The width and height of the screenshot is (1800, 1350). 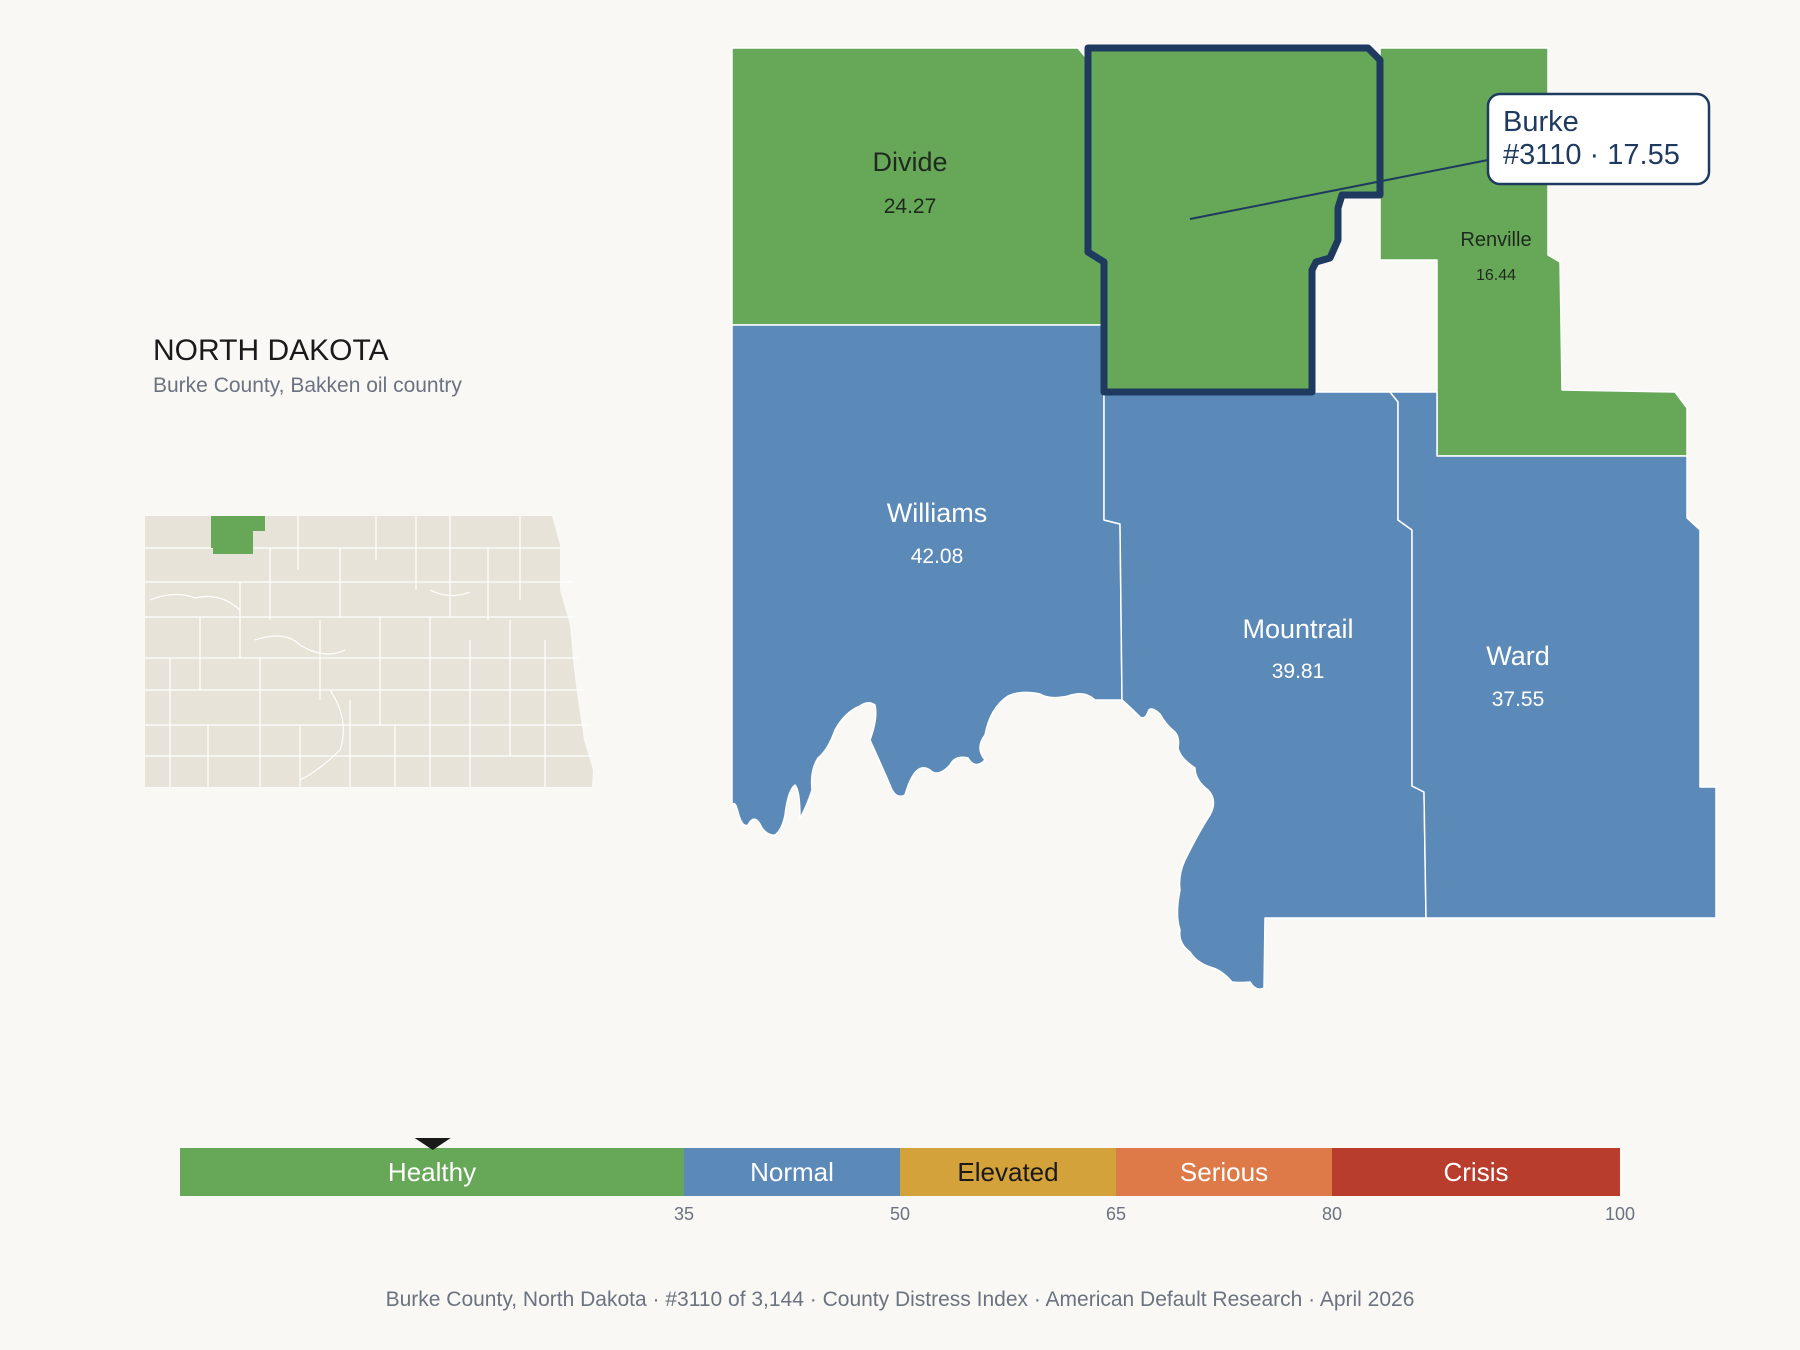 I want to click on scale-band-label-elevated: Elevated, so click(x=1007, y=1172).